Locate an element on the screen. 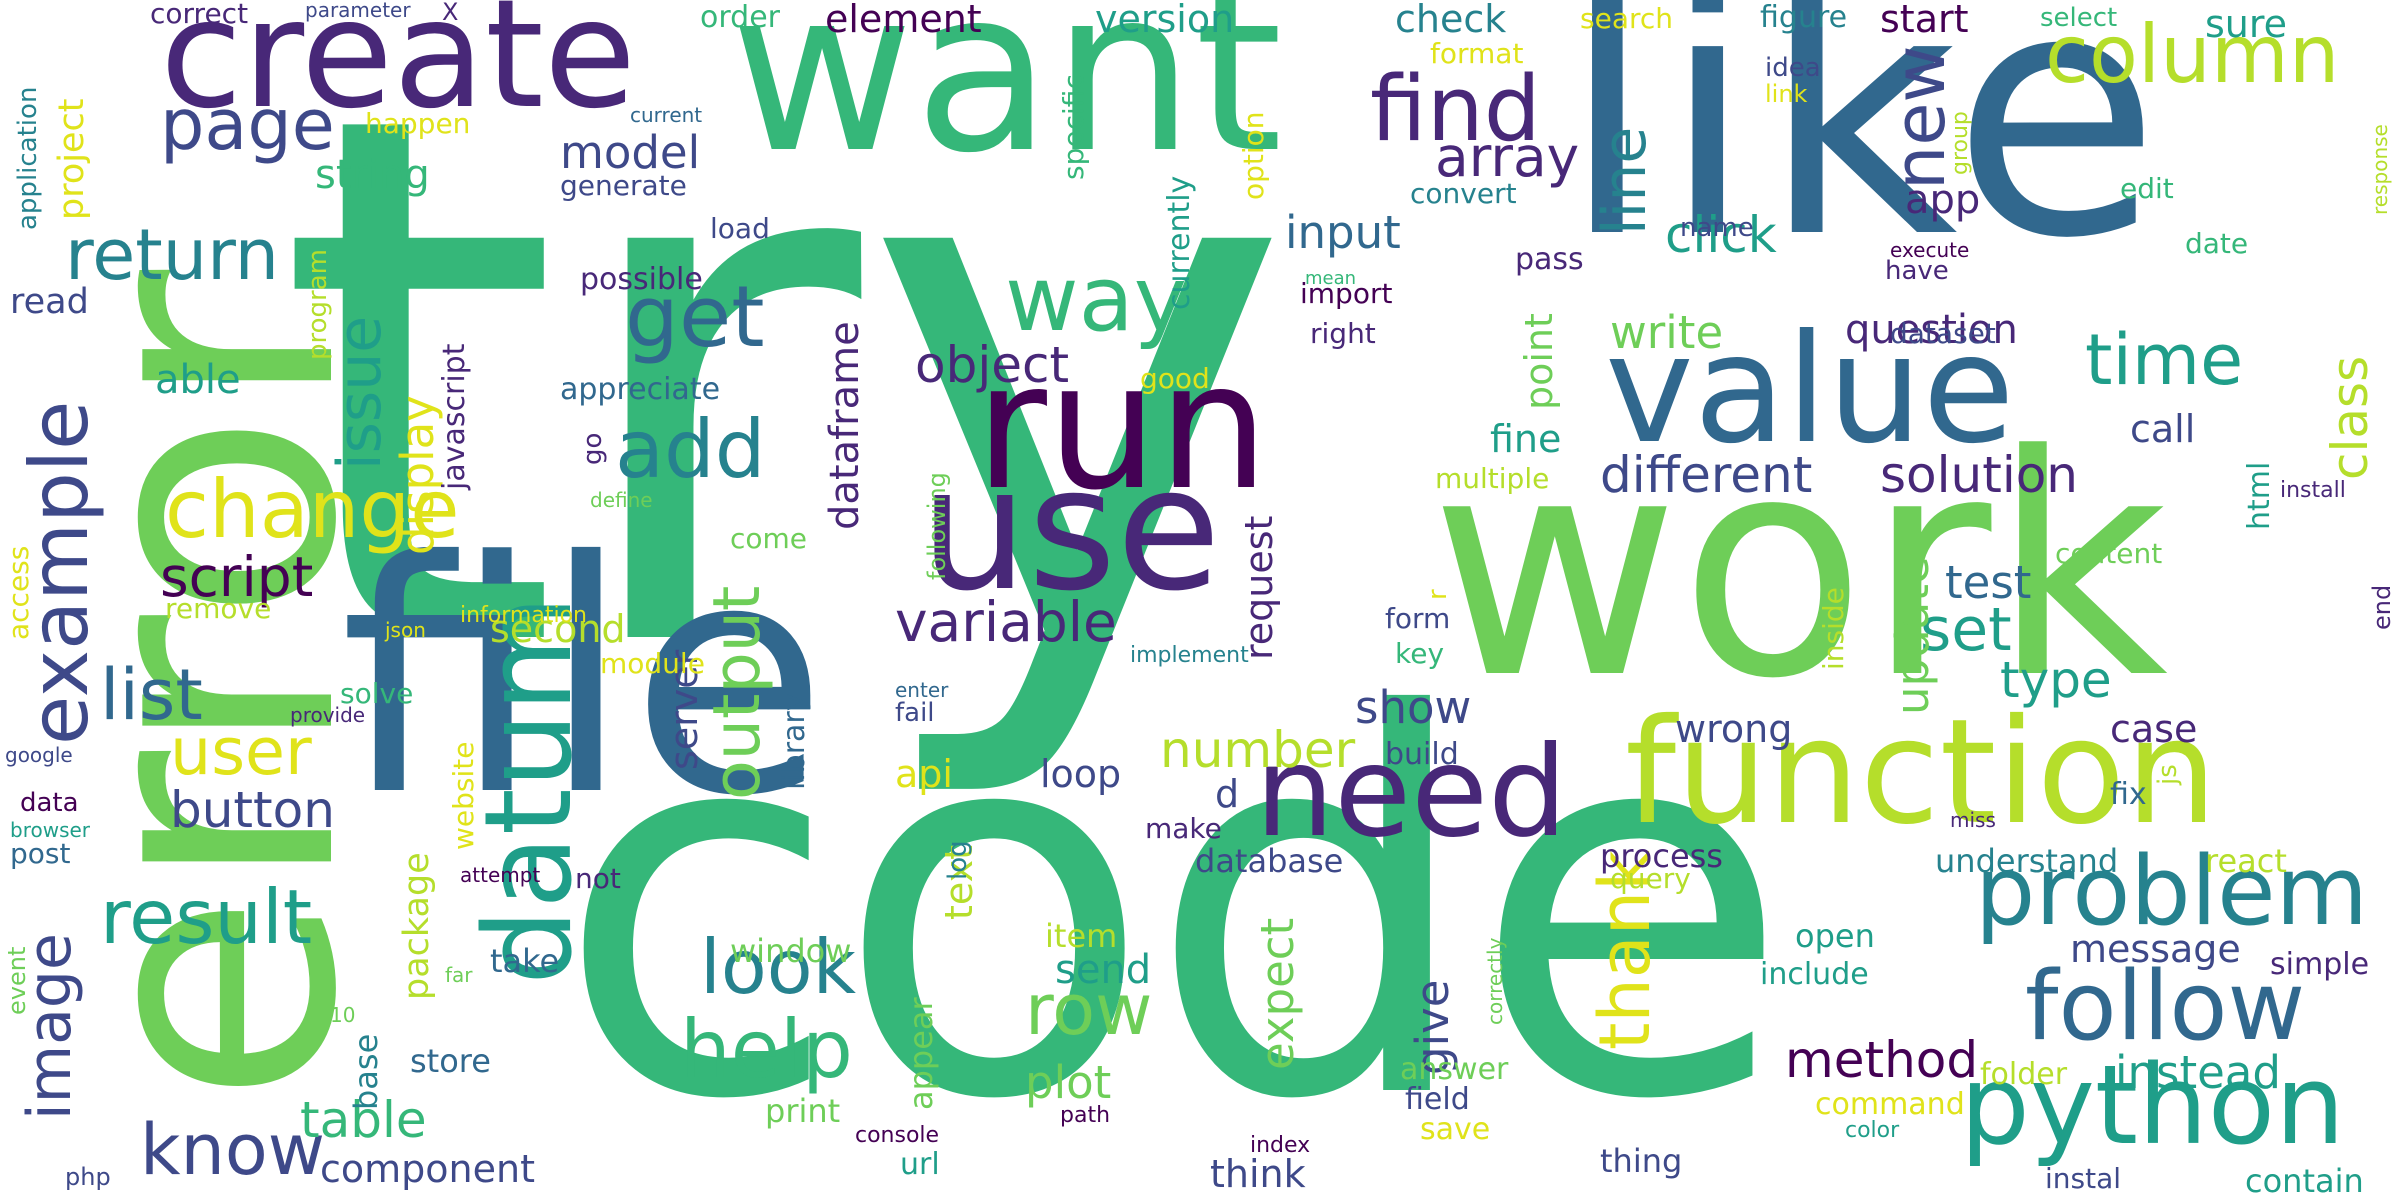  word-go: go is located at coordinates (593, 448).